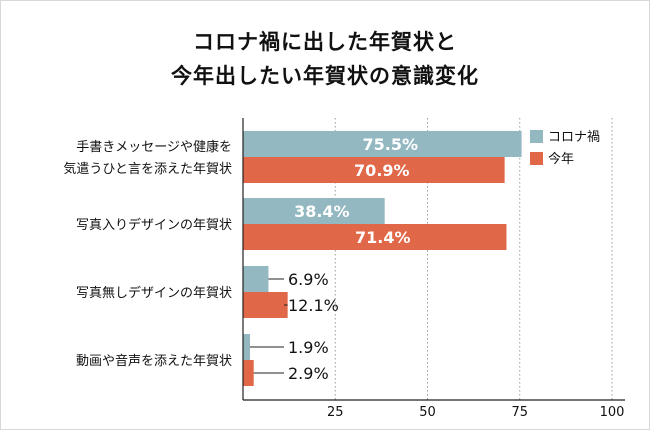  Describe the element at coordinates (154, 361) in the screenshot. I see `category-label-3-0: 動画や音声を添えた年賀状` at that location.